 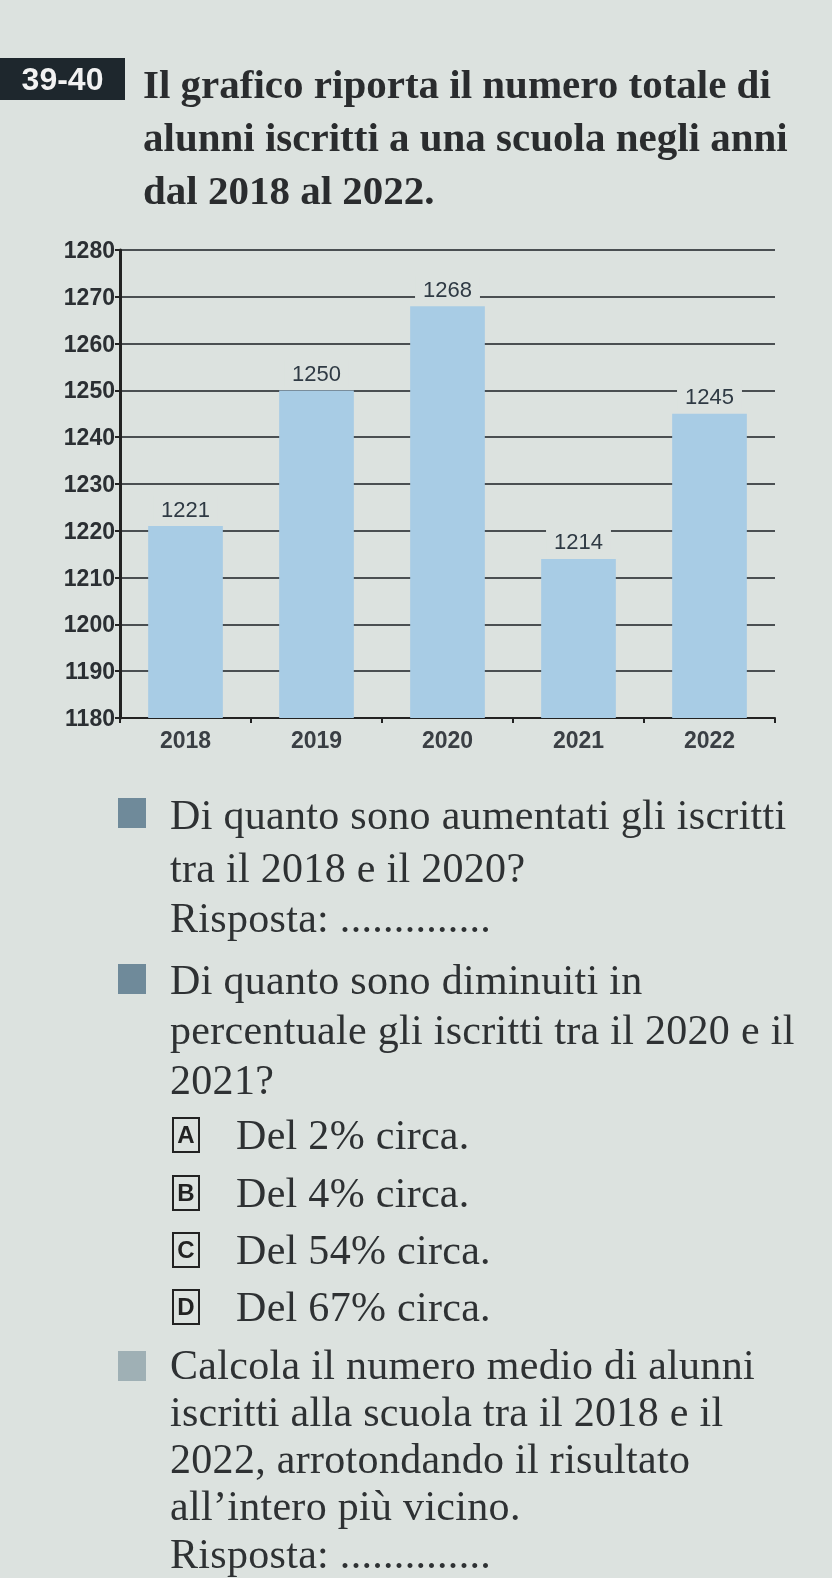 What do you see at coordinates (709, 397) in the screenshot?
I see `data-label: 1245` at bounding box center [709, 397].